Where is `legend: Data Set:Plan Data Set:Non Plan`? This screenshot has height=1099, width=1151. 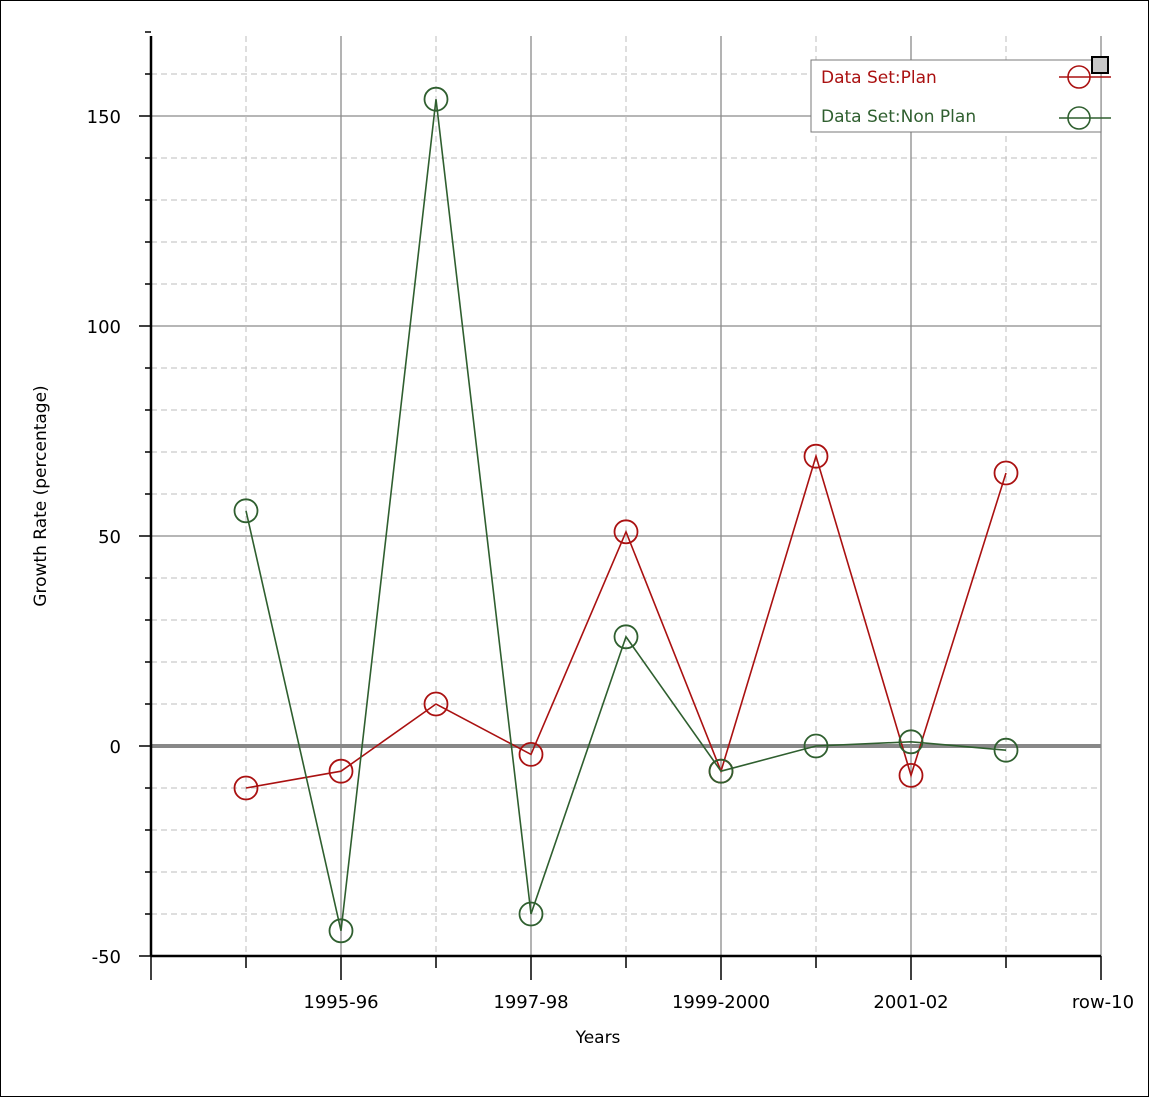 legend: Data Set:Plan Data Set:Non Plan is located at coordinates (960, 94).